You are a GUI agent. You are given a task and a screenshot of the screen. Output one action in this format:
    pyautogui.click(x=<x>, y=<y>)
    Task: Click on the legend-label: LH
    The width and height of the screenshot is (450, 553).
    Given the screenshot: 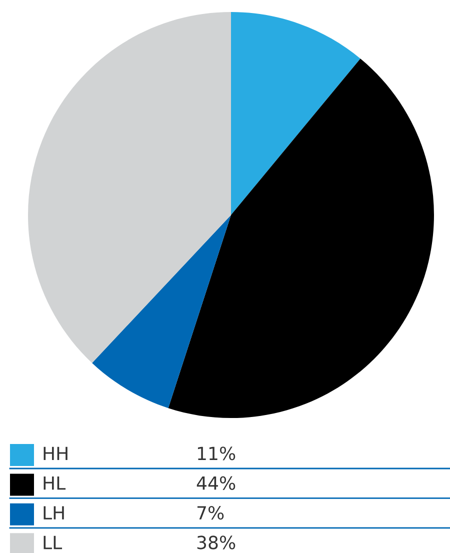 What is the action you would take?
    pyautogui.click(x=54, y=513)
    